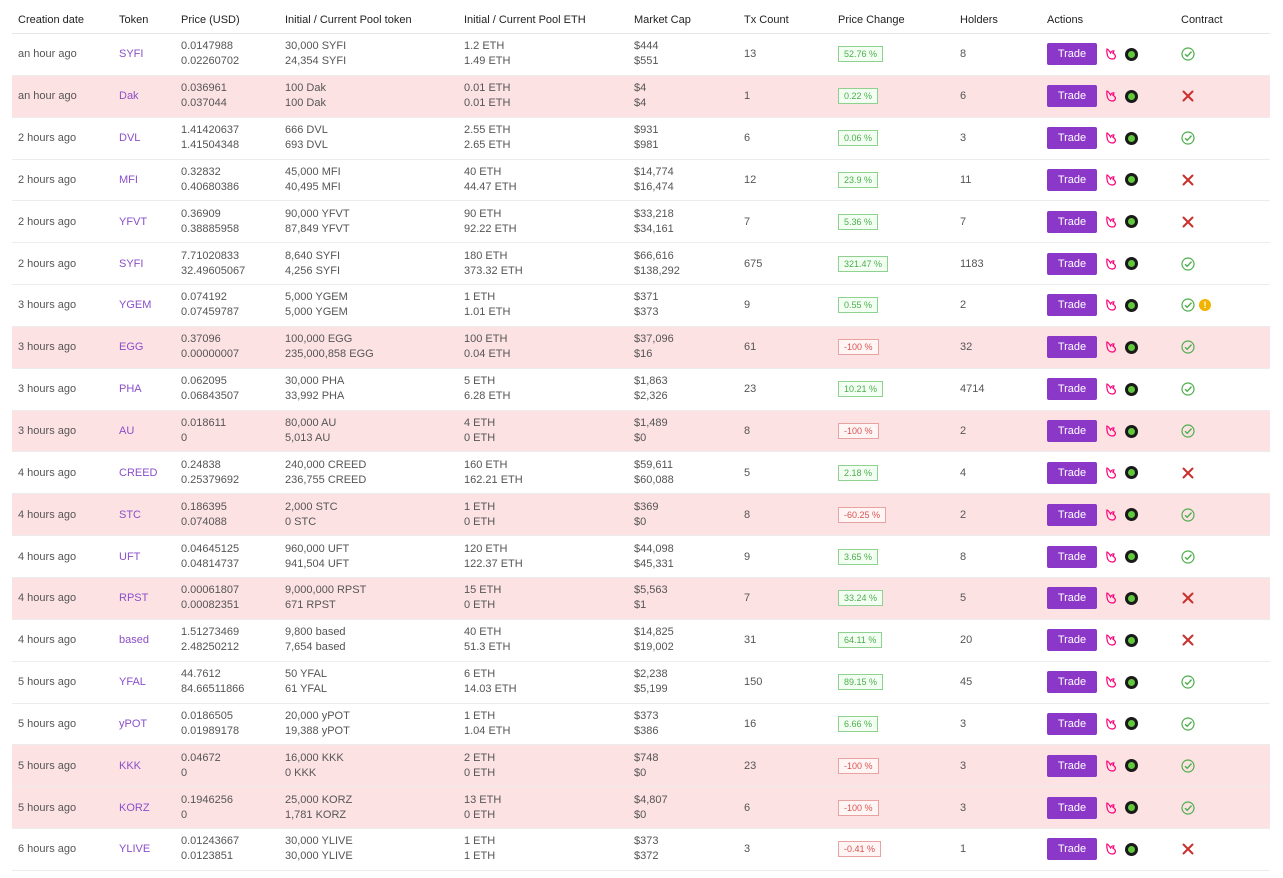 The image size is (1283, 878). What do you see at coordinates (130, 556) in the screenshot?
I see `token-link: UFT` at bounding box center [130, 556].